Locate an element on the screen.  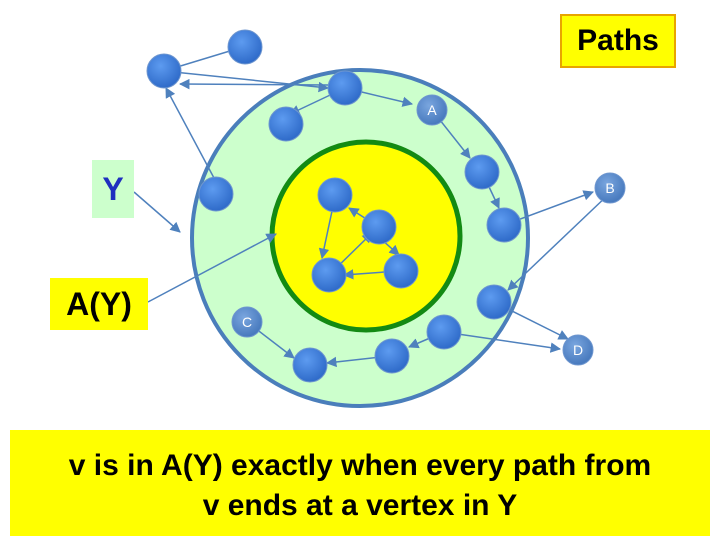
vertex-c is located at coordinates (247, 322).